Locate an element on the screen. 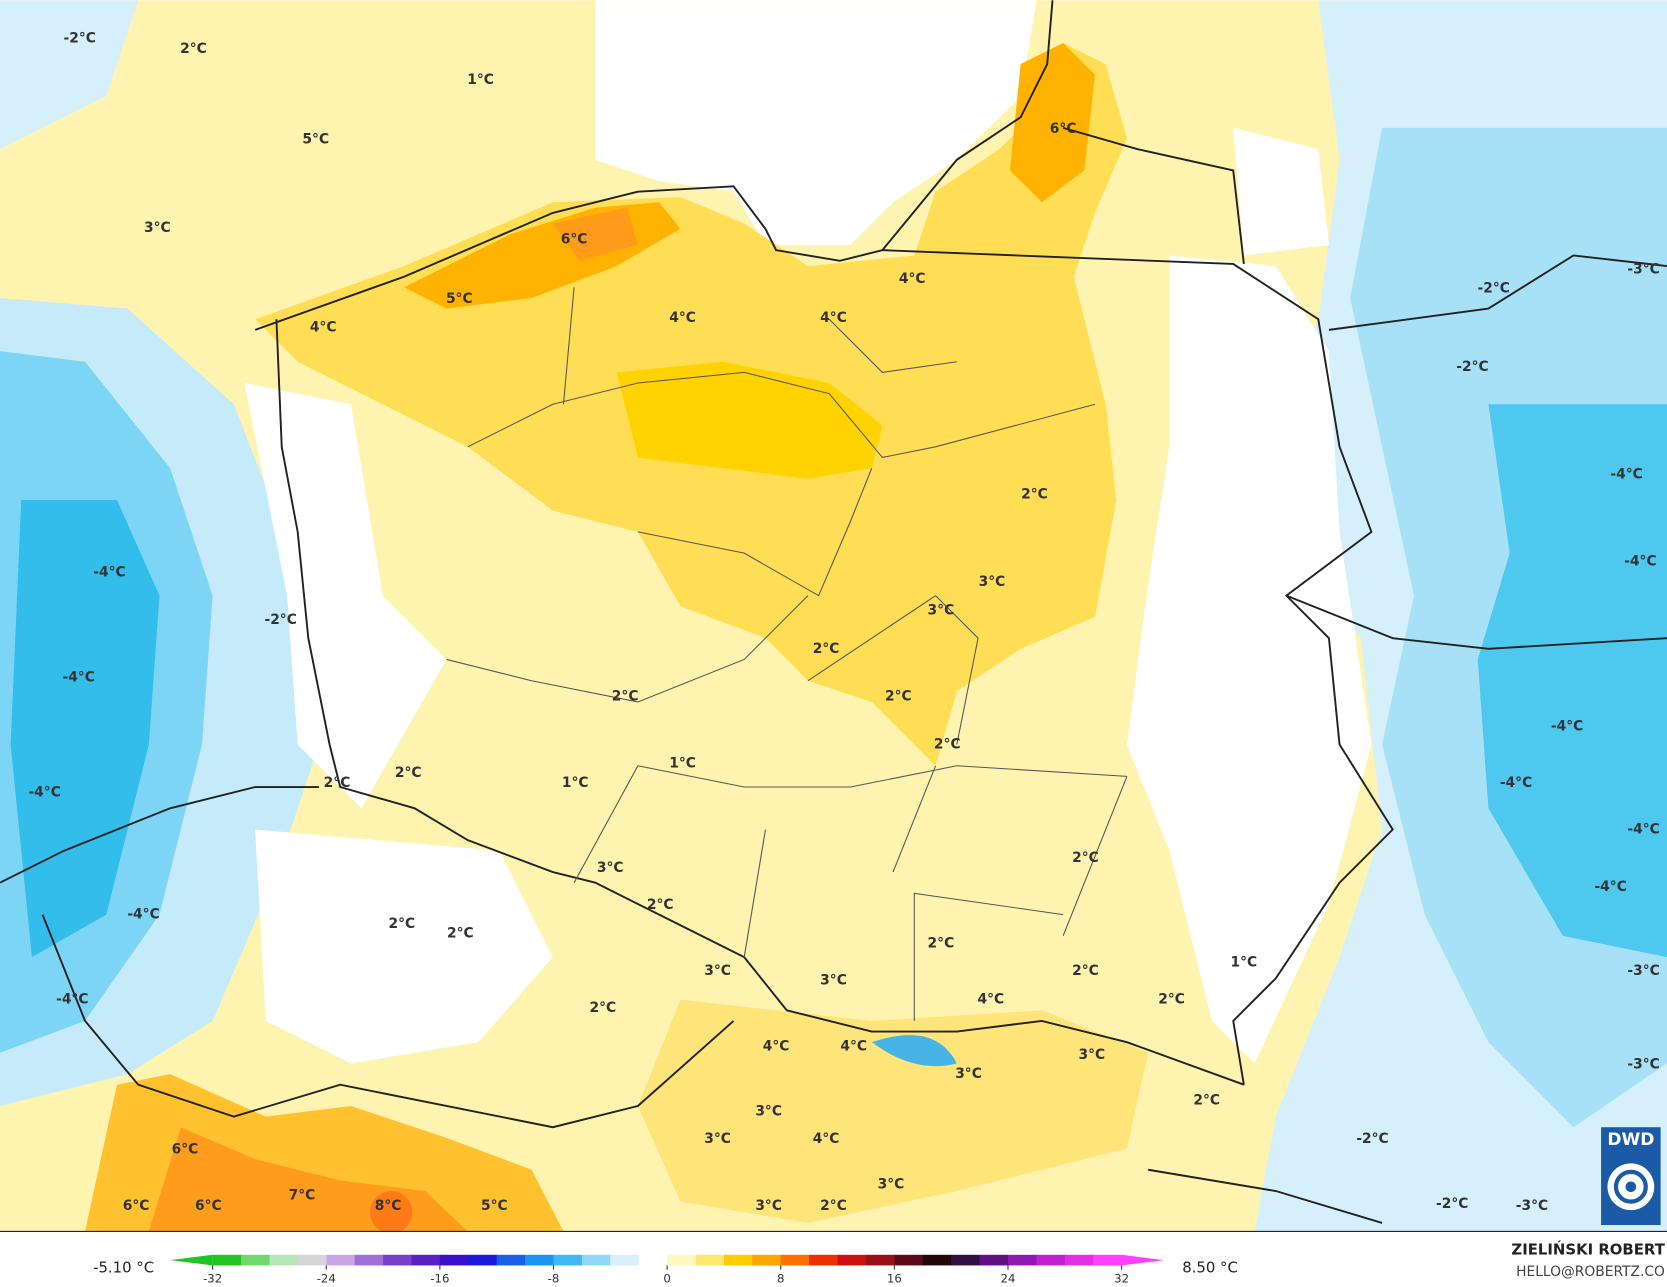 This screenshot has width=1667, height=1287. temperature-label: 8°C is located at coordinates (388, 1206).